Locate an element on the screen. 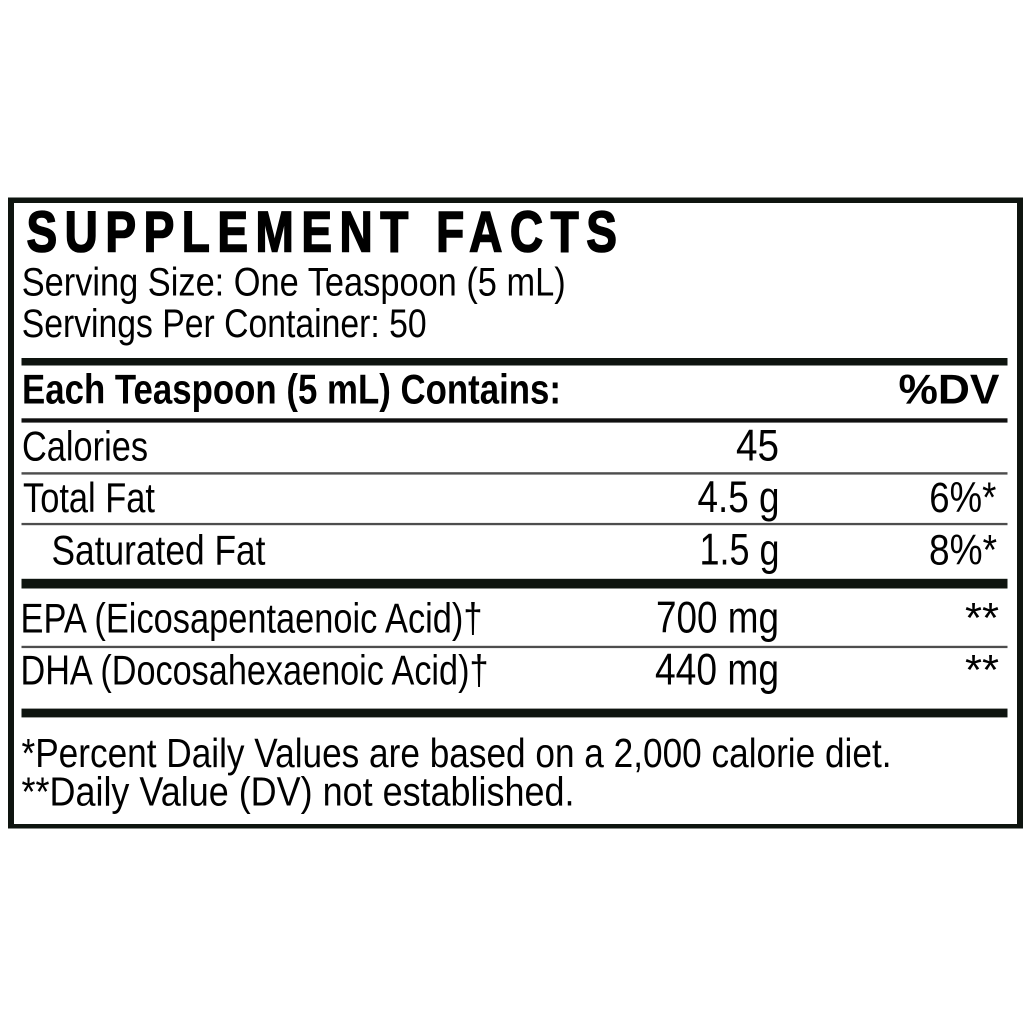 The image size is (1028, 1028). svg-text: EPA (Eicosapentaenoic Acid)† is located at coordinates (252, 618).